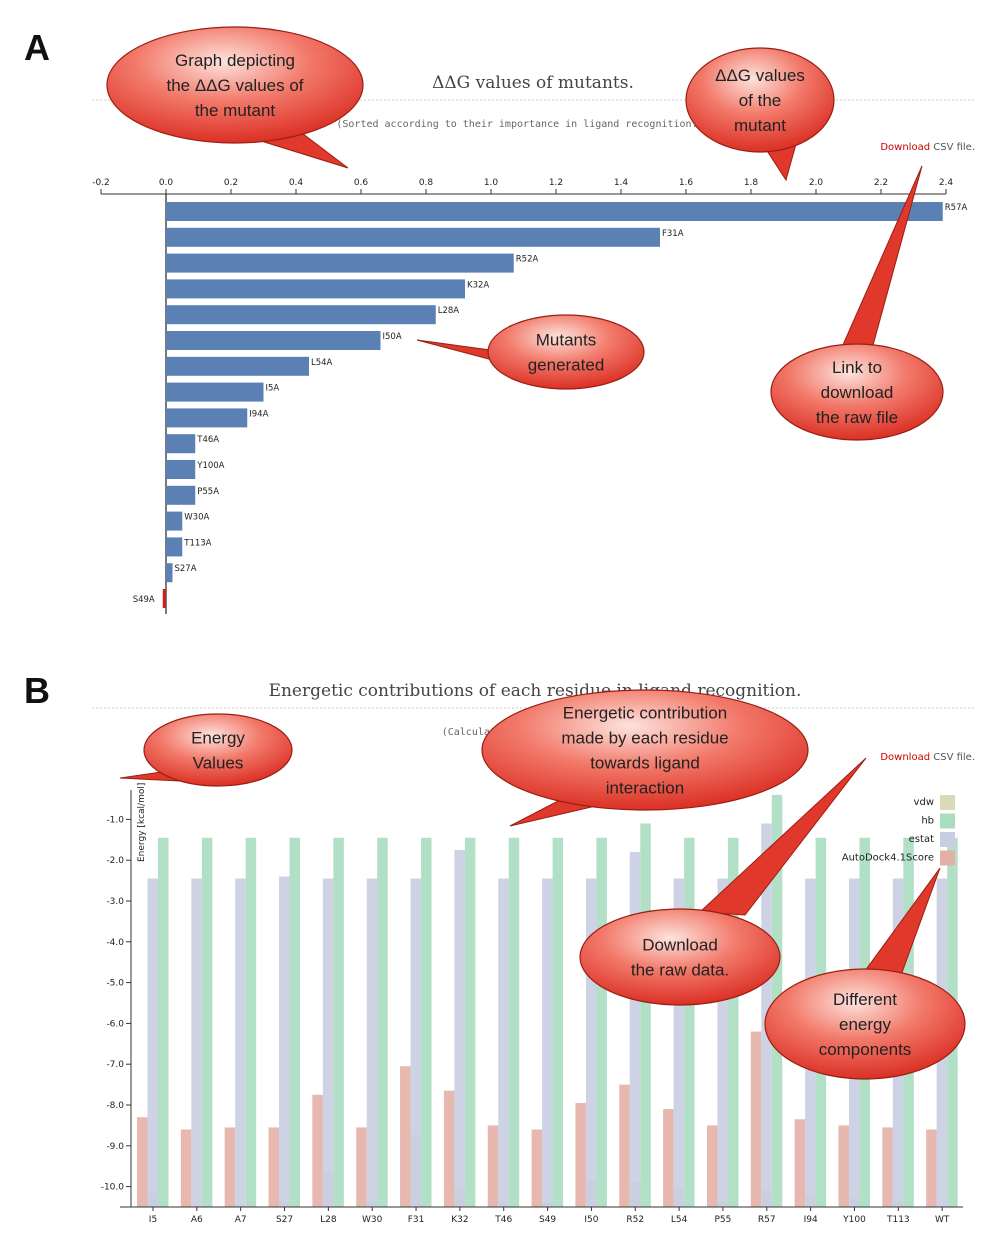 The image size is (1000, 1257). Describe the element at coordinates (273, 340) in the screenshot. I see `bar-i50a` at that location.